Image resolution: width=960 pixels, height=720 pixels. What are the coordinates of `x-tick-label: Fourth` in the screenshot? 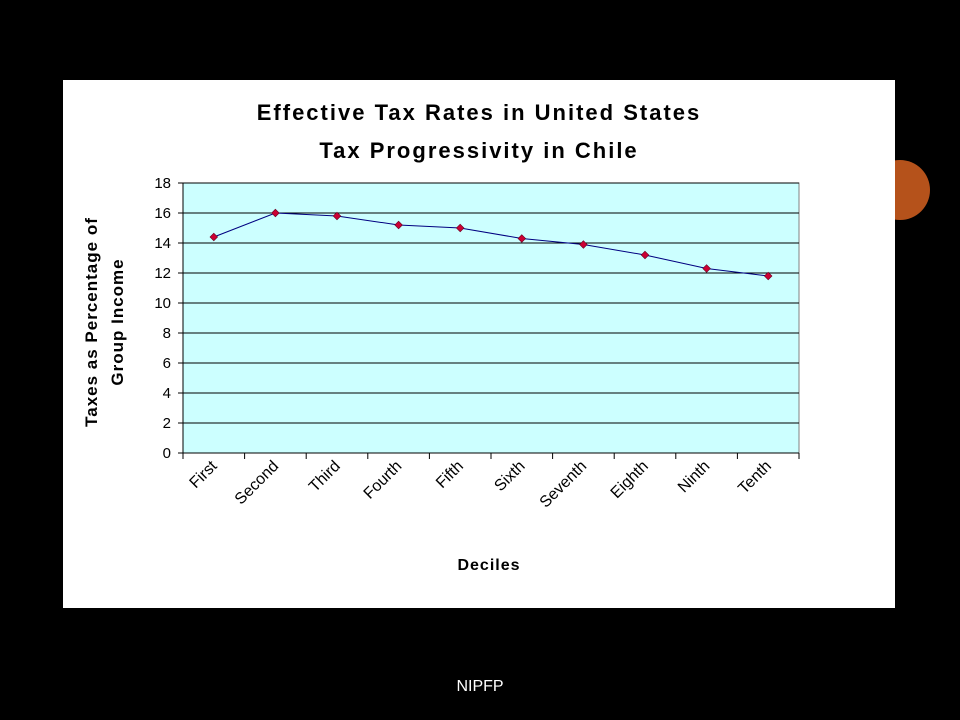 It's located at (383, 480).